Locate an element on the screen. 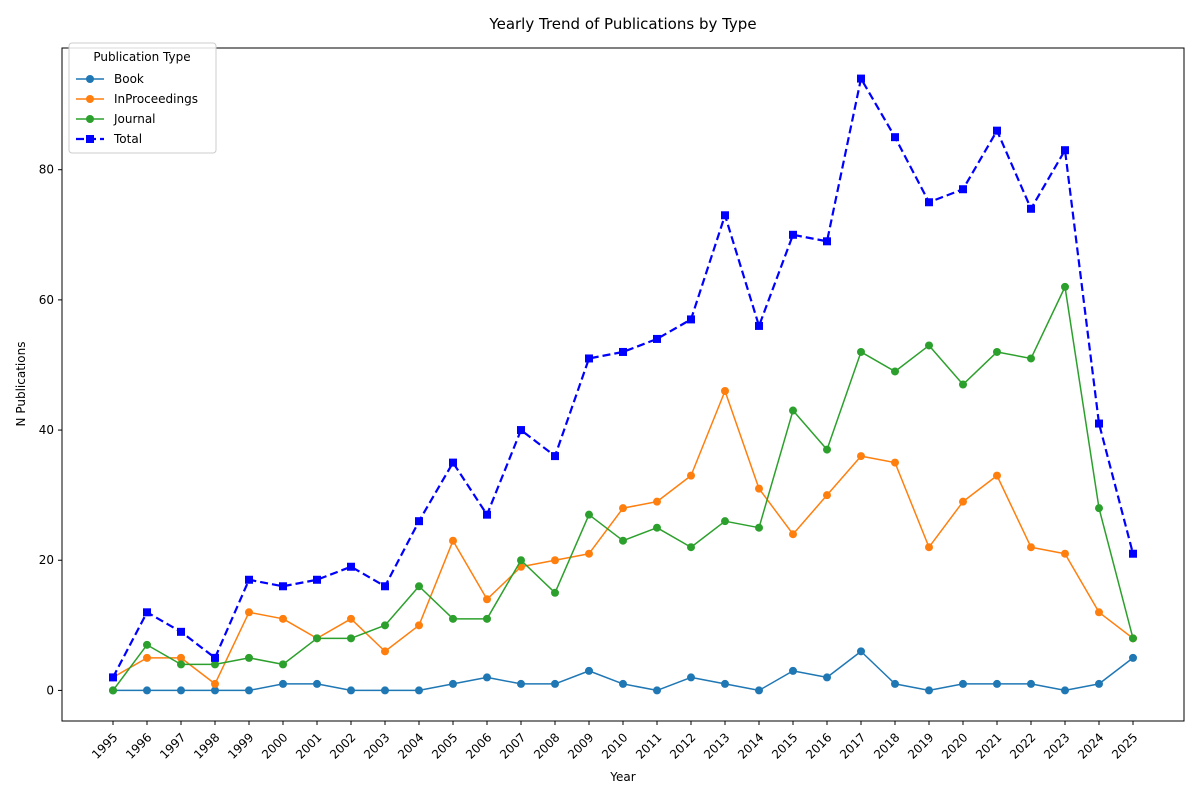  y-tick-label: 20 is located at coordinates (46, 560).